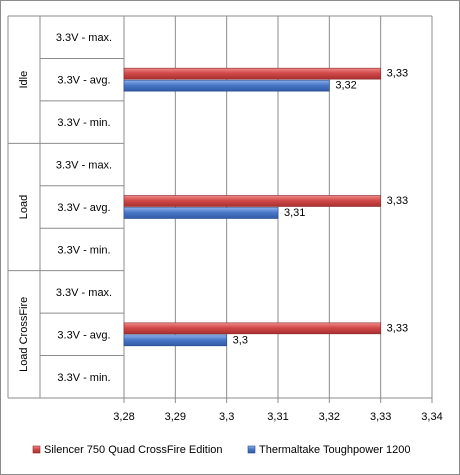 The height and width of the screenshot is (475, 460). What do you see at coordinates (334, 450) in the screenshot?
I see `legend-label: Thermaltake Toughpower 1200` at bounding box center [334, 450].